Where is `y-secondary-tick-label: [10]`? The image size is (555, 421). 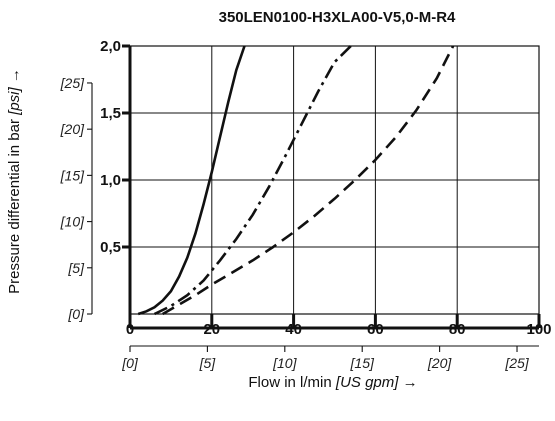 y-secondary-tick-label: [10] is located at coordinates (72, 222).